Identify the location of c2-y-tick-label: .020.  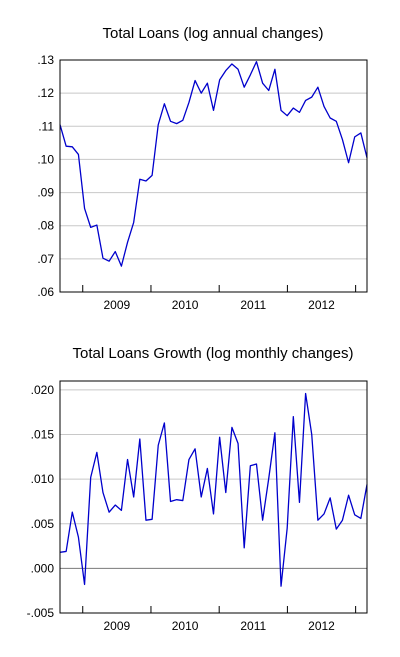
(43, 390).